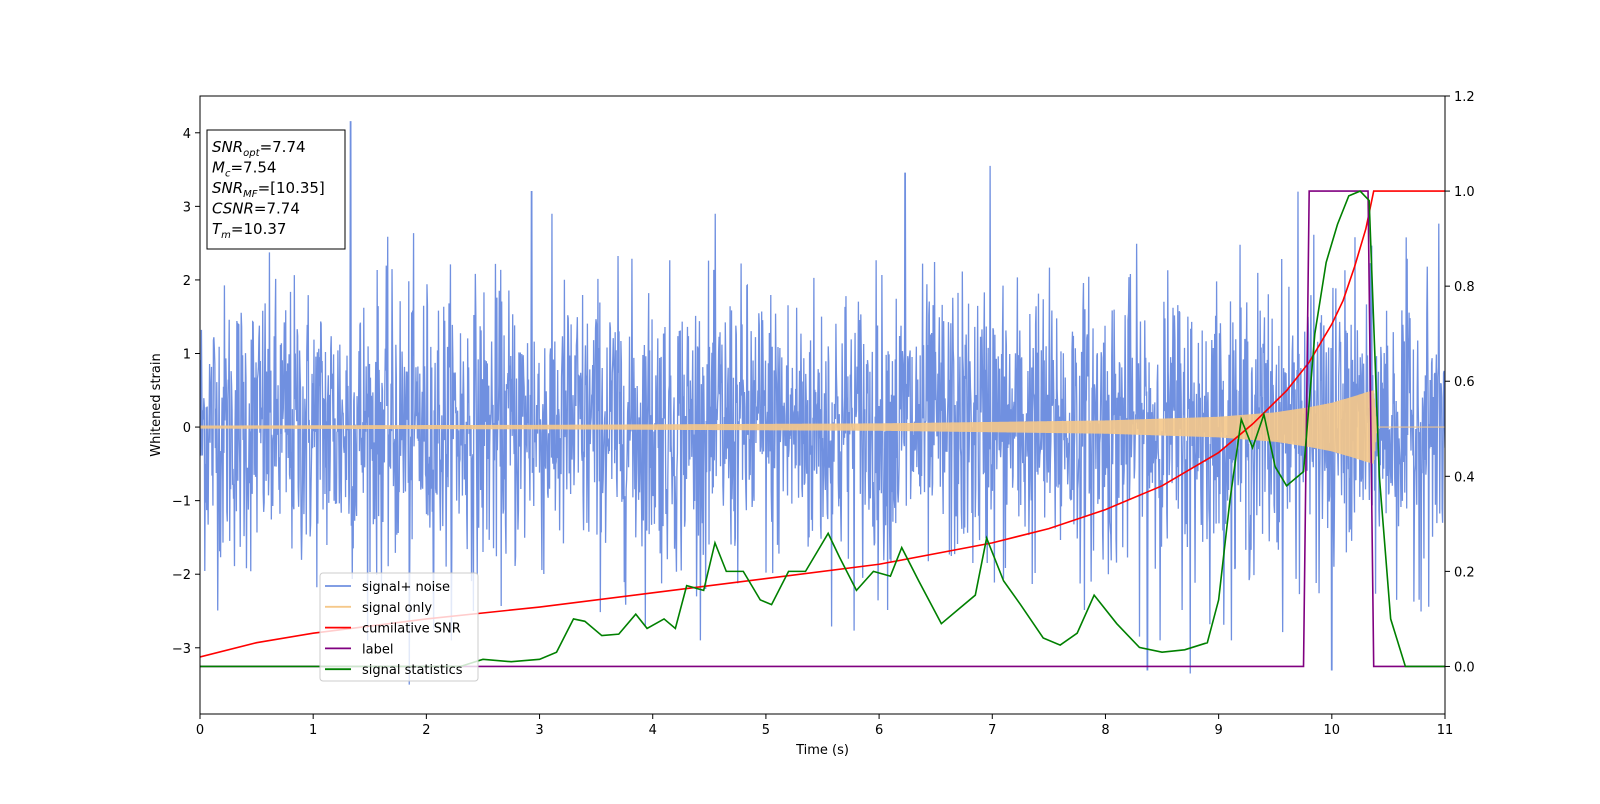 The height and width of the screenshot is (804, 1600). Describe the element at coordinates (1464, 287) in the screenshot. I see `y2-tick-label: 0.8` at that location.